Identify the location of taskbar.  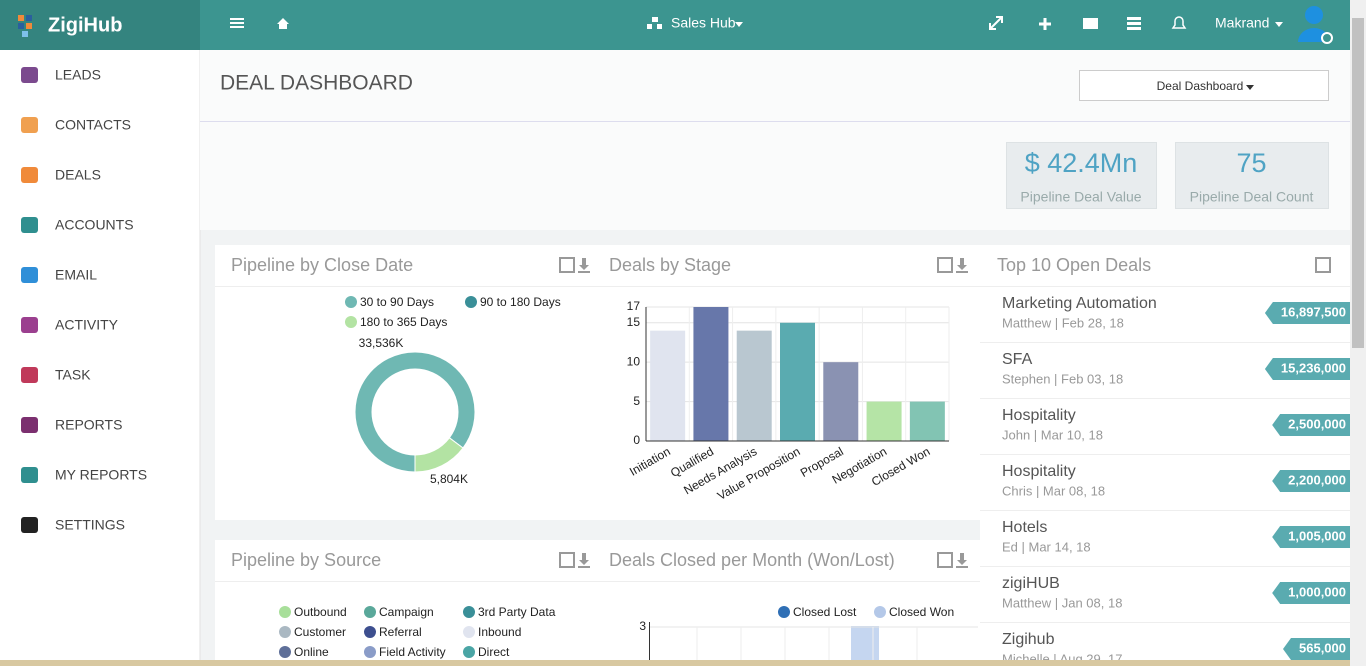
(675, 663).